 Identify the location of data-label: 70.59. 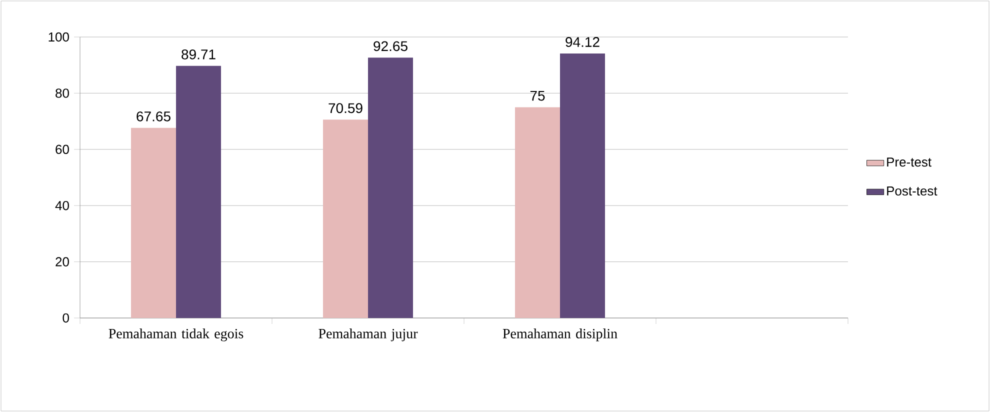
(345, 108).